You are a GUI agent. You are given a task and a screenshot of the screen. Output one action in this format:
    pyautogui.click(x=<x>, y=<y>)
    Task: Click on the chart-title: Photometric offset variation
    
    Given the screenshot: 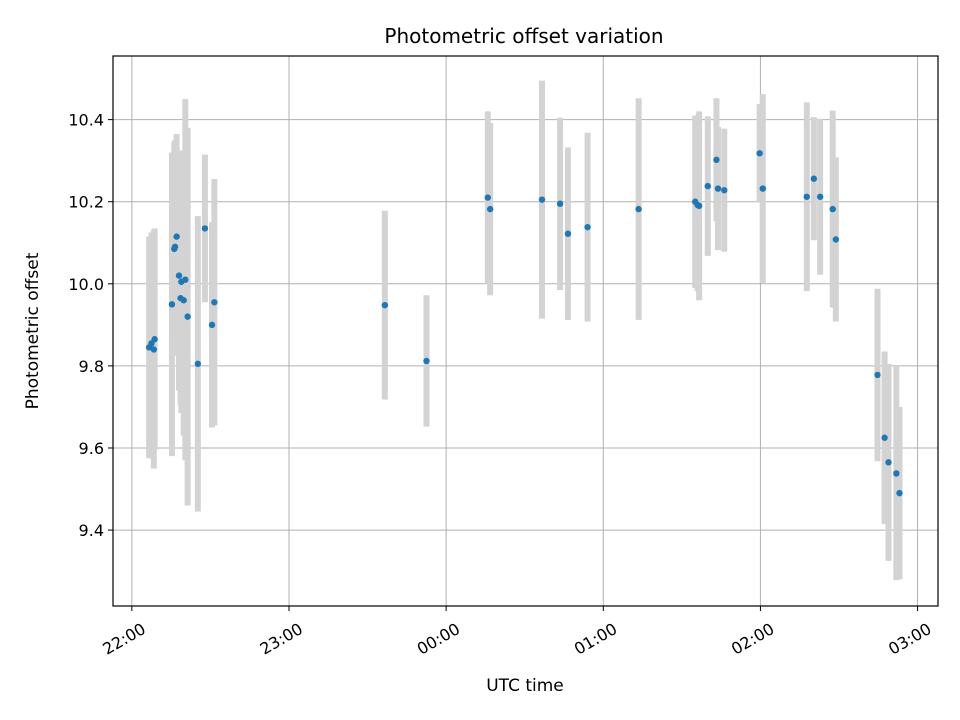 What is the action you would take?
    pyautogui.click(x=523, y=36)
    